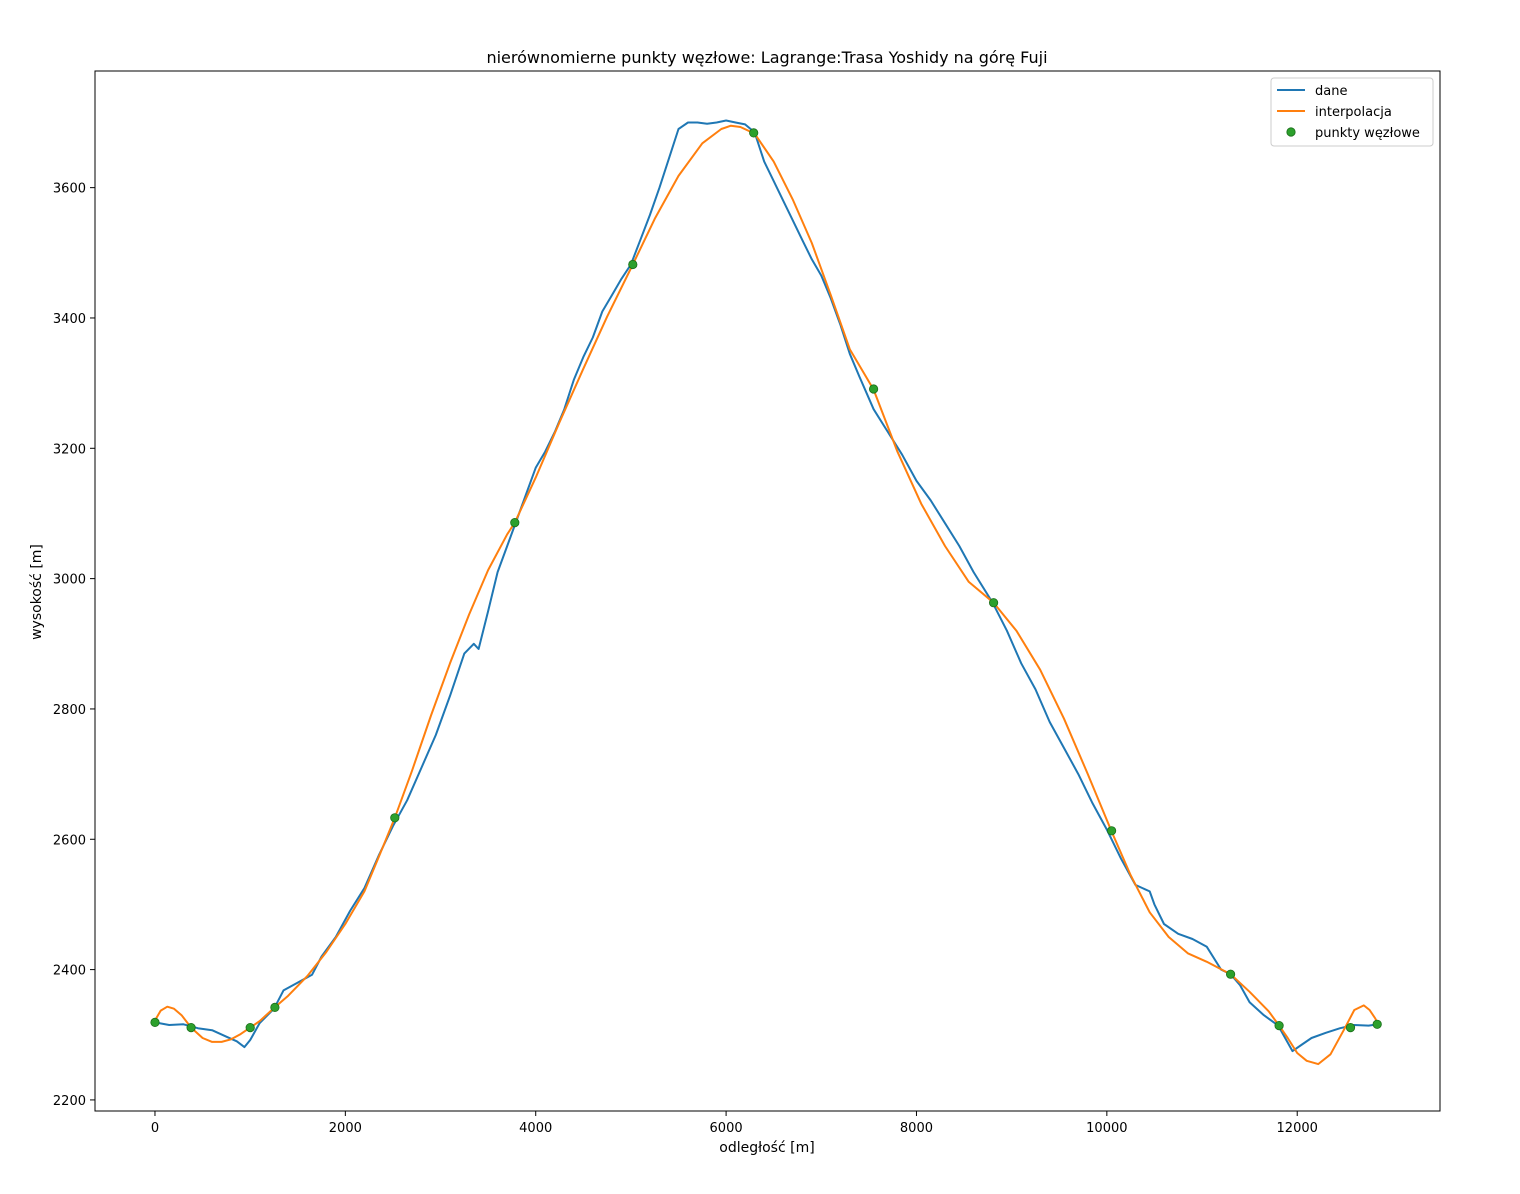 This screenshot has height=1194, width=1520. What do you see at coordinates (1106, 1128) in the screenshot?
I see `x-tick-label: 10000` at bounding box center [1106, 1128].